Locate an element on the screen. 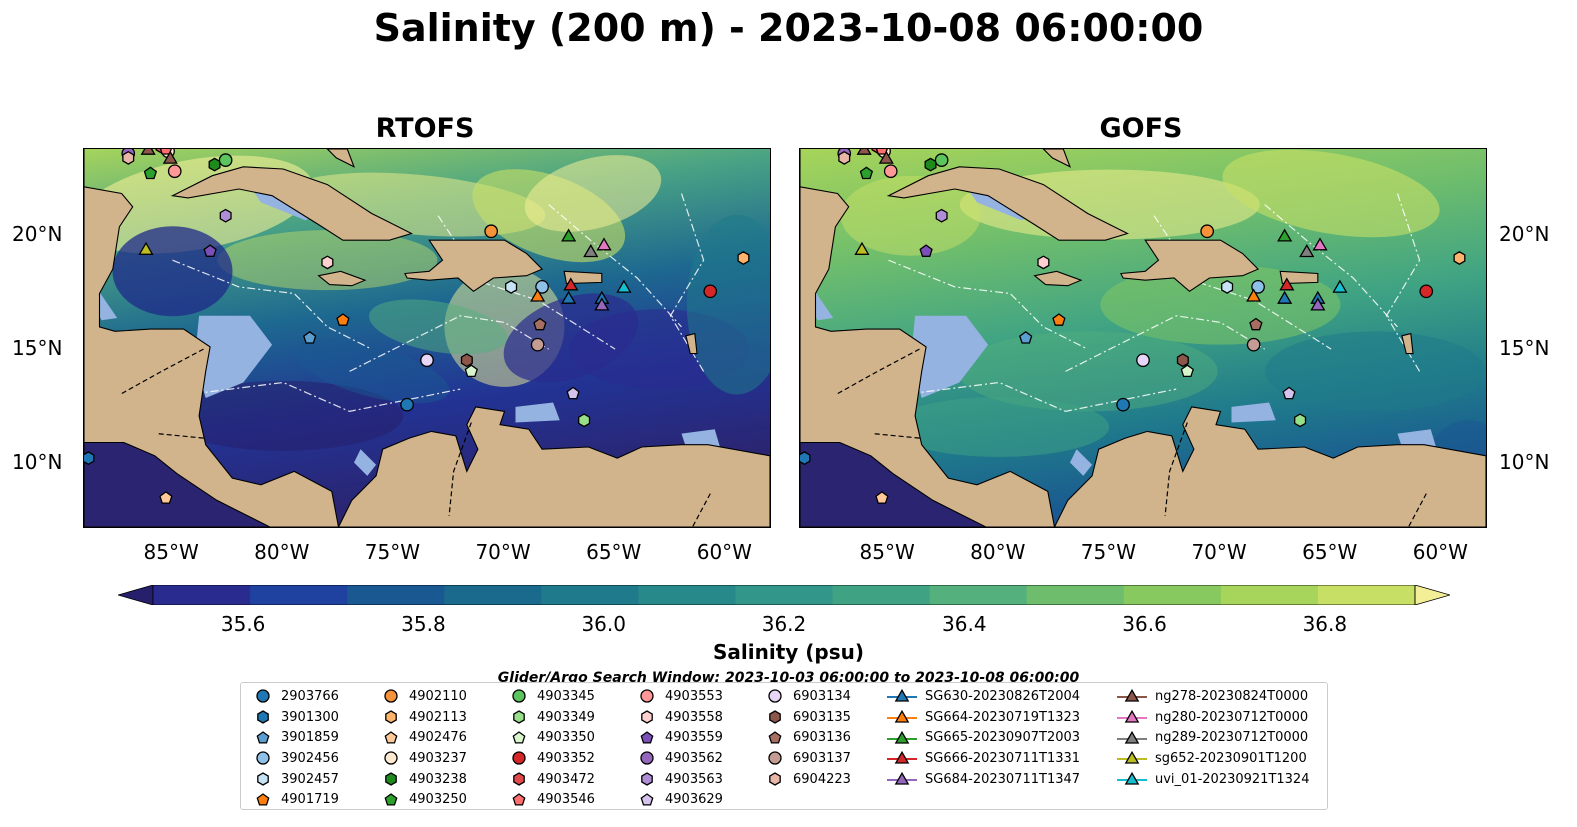 The height and width of the screenshot is (827, 1577). colorbar-tick-label: 36.0 is located at coordinates (603, 624).